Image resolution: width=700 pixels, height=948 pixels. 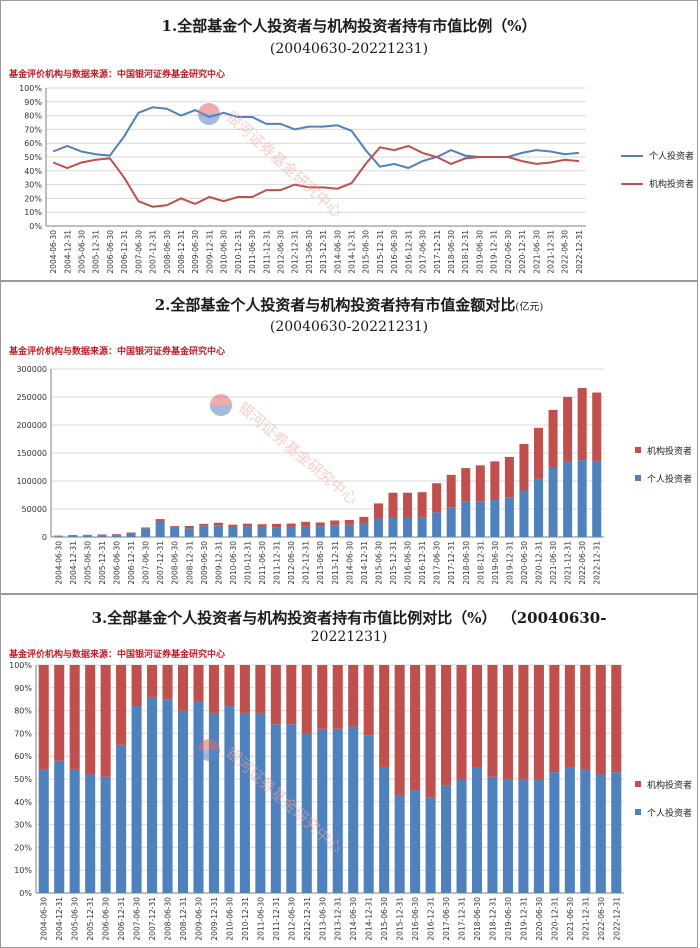 I want to click on x-tick-label: 2018-12-31, so click(x=465, y=252).